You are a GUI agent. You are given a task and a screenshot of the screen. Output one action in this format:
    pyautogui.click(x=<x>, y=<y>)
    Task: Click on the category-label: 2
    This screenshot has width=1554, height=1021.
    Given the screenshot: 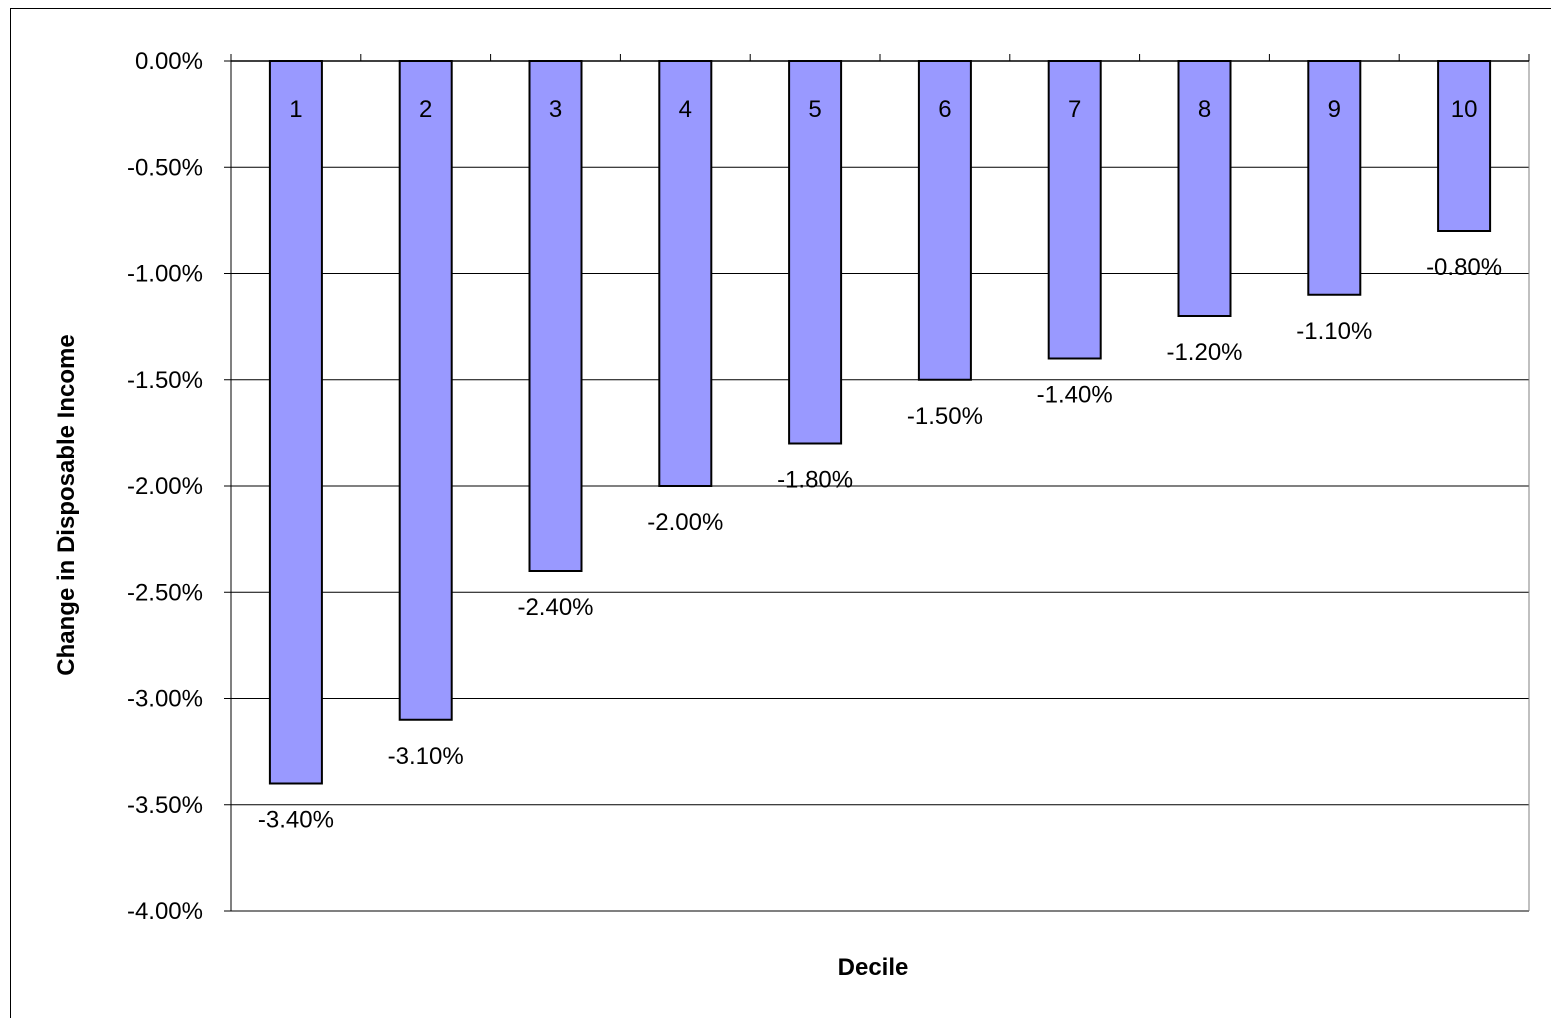 What is the action you would take?
    pyautogui.click(x=425, y=109)
    